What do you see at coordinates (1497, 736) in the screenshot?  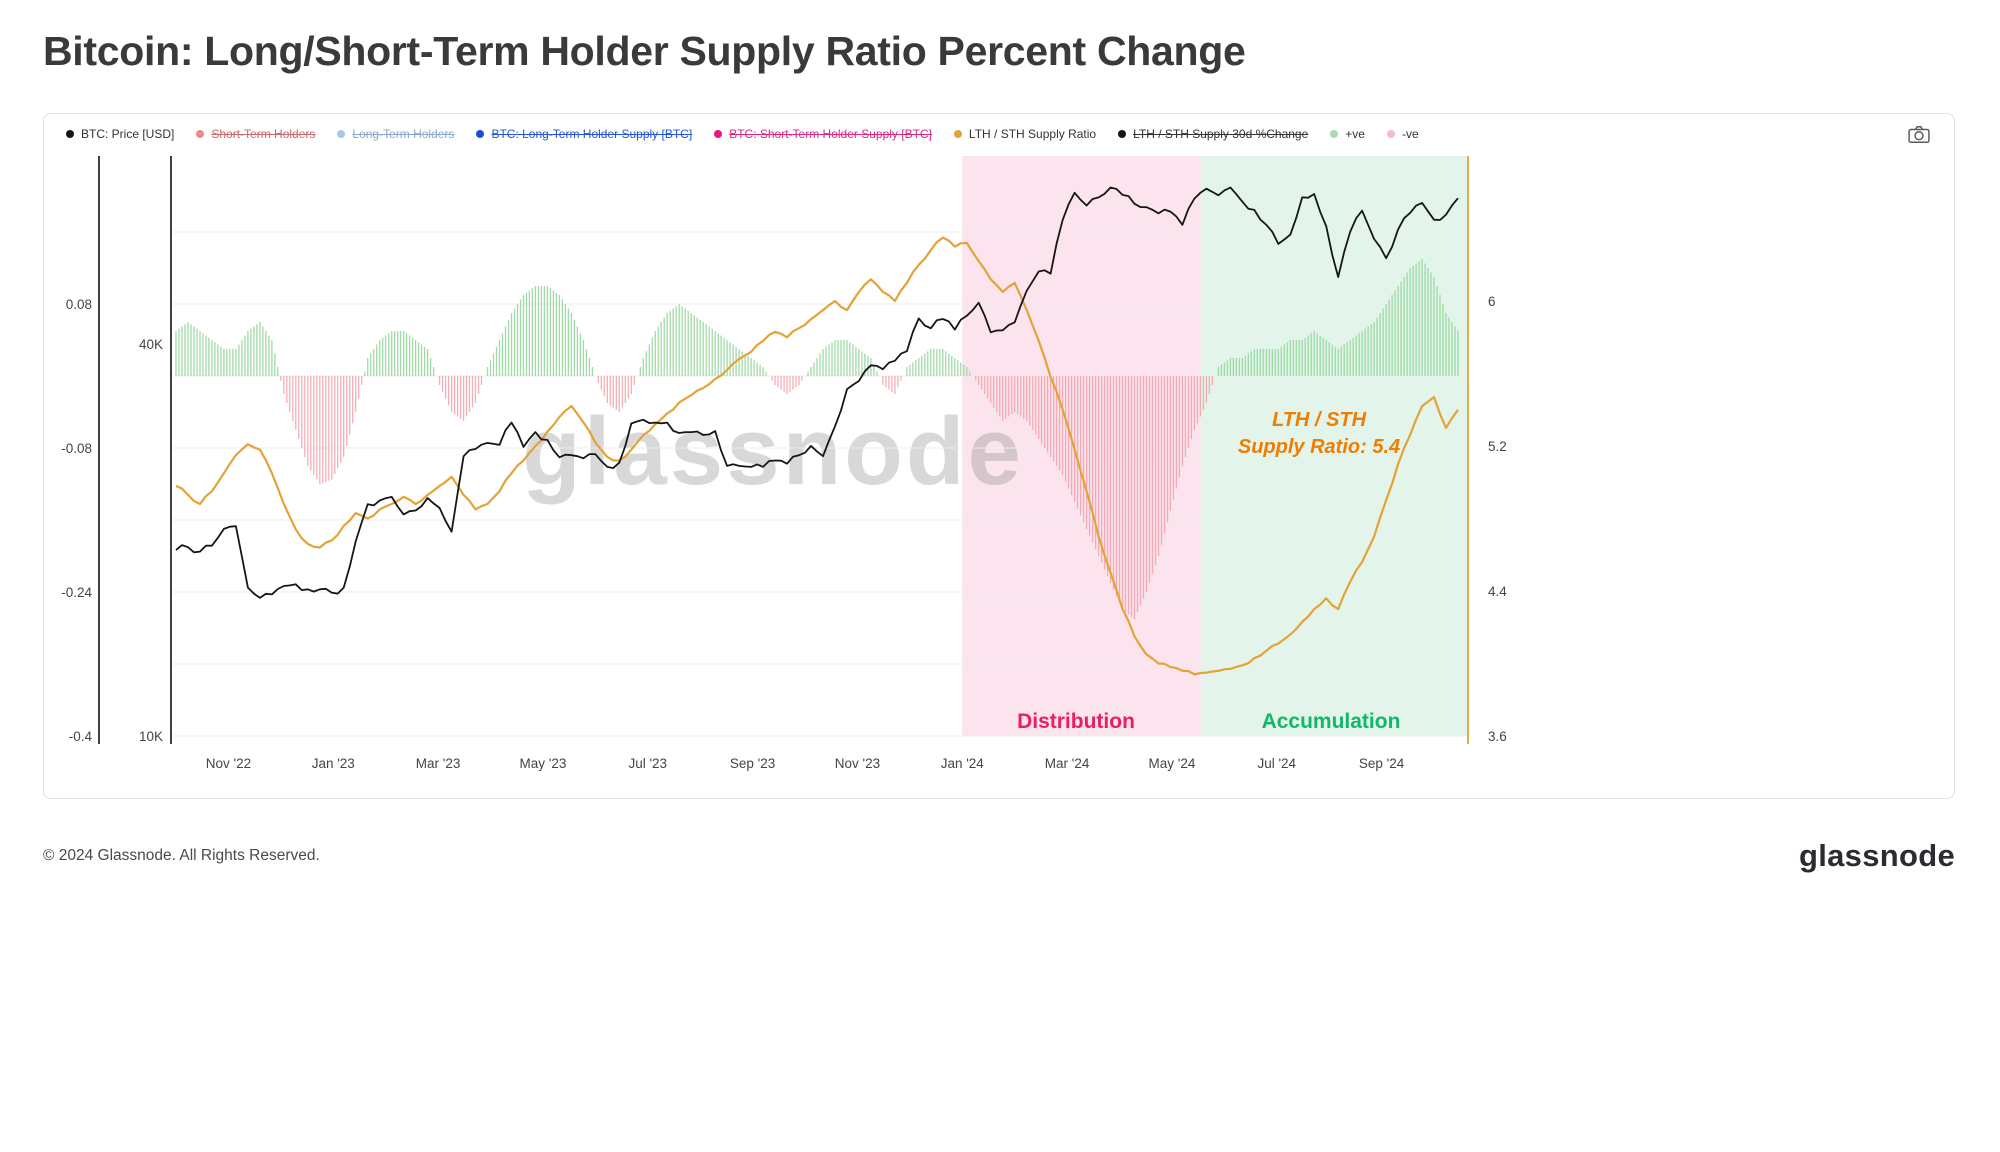 I see `ratio-axis-tick: 3.6` at bounding box center [1497, 736].